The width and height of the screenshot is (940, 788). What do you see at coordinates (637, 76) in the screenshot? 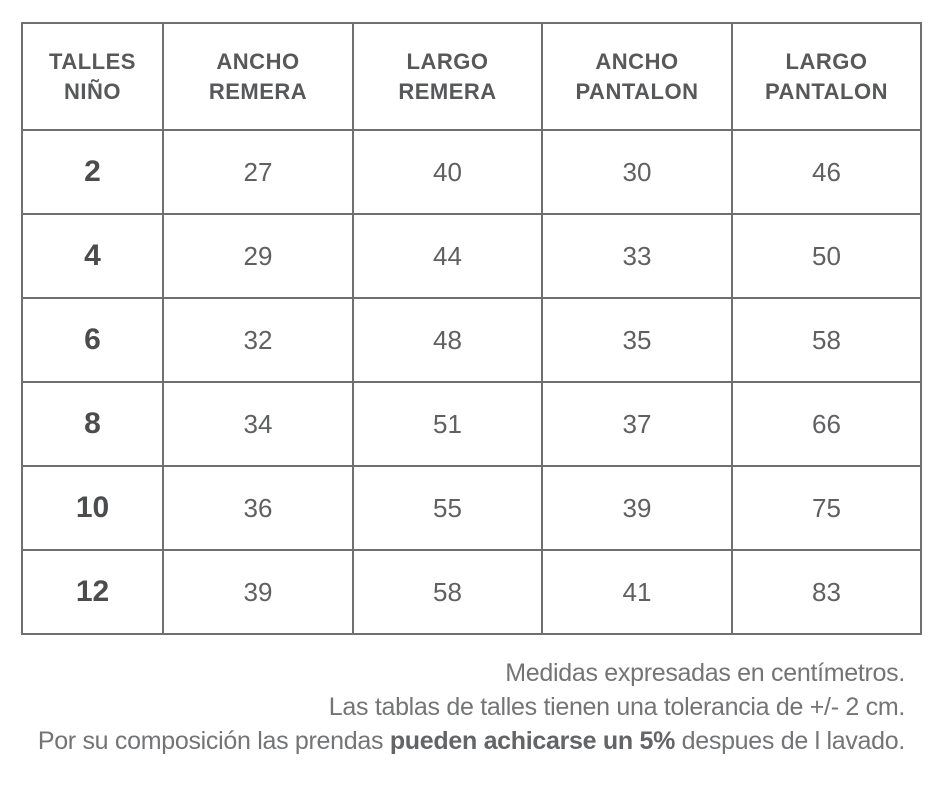
I see `header-ancho-pantalon: ANCHO PANTALON` at bounding box center [637, 76].